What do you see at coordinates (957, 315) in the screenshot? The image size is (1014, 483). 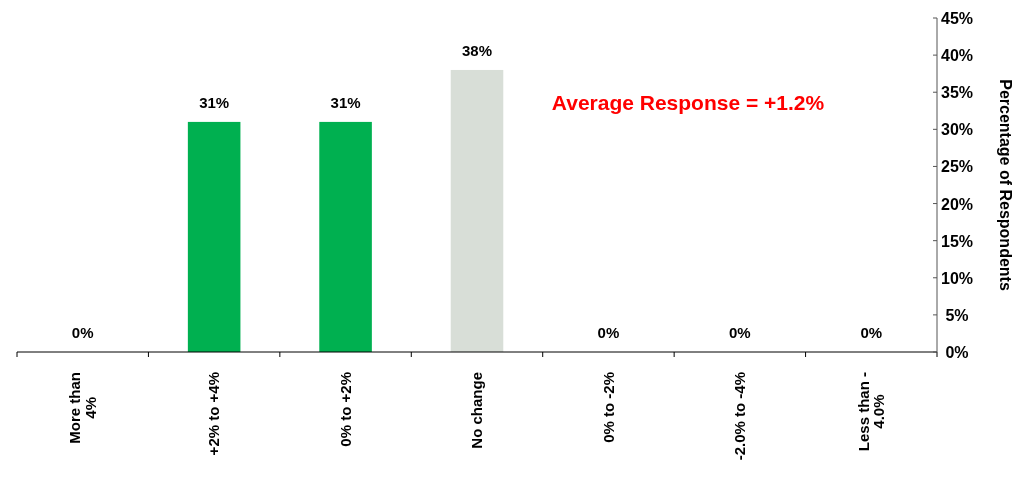 I see `y-tick-label: 5%` at bounding box center [957, 315].